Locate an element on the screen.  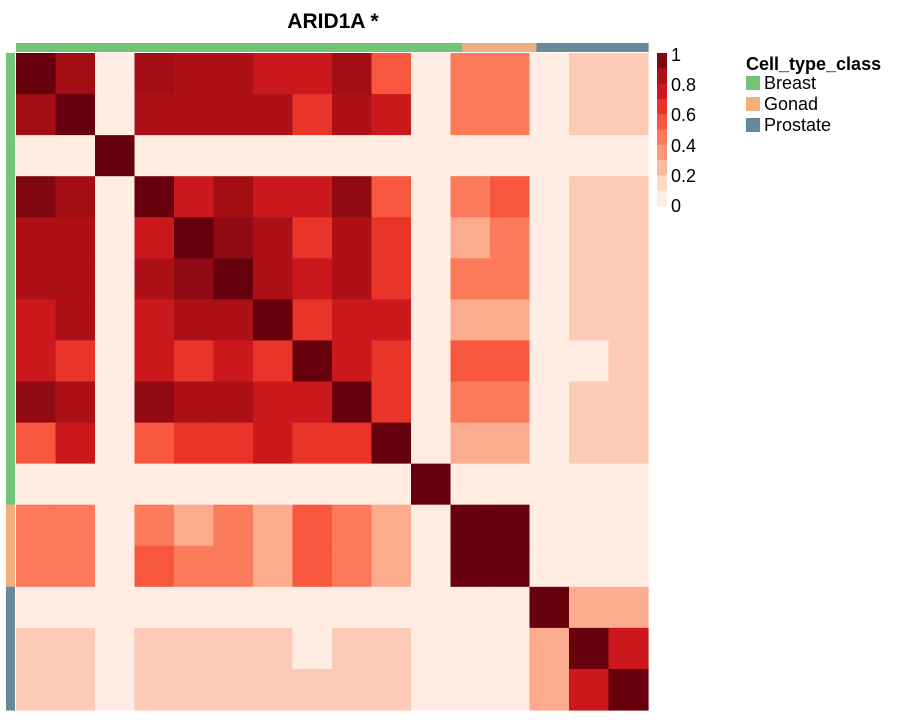
legend-label-prostate: Prostate is located at coordinates (797, 125).